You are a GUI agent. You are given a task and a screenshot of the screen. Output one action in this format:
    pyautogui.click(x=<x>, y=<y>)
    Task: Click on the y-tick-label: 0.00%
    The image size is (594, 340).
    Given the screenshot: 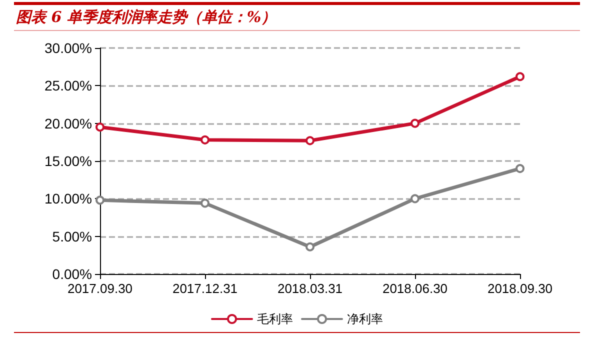 What is the action you would take?
    pyautogui.click(x=72, y=274)
    